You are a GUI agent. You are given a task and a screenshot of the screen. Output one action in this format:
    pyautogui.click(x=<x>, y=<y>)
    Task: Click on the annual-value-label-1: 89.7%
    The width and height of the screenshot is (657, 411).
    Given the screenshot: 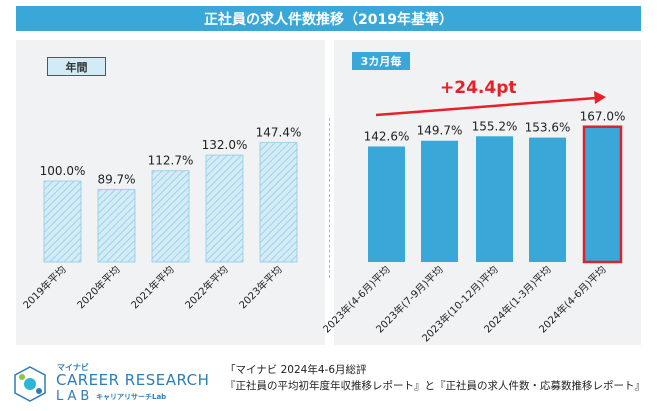 What is the action you would take?
    pyautogui.click(x=116, y=179)
    